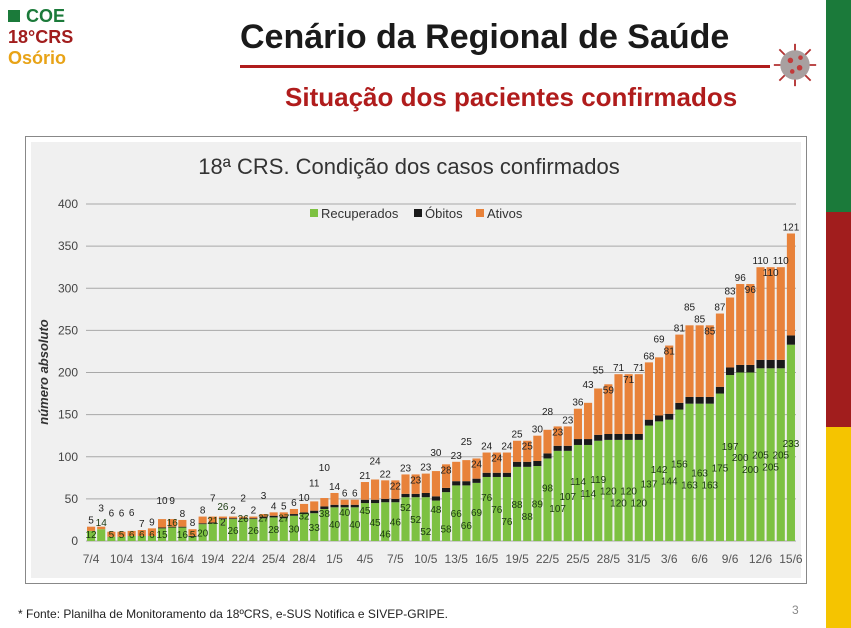 The image size is (851, 628). What do you see at coordinates (68, 288) in the screenshot?
I see `y-tick-label: 300` at bounding box center [68, 288].